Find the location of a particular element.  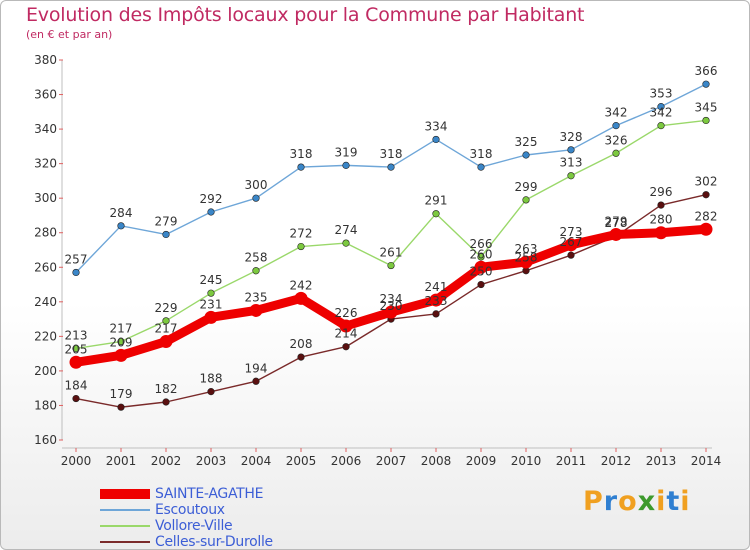

legend-swatch-escoutoux is located at coordinates (125, 510).